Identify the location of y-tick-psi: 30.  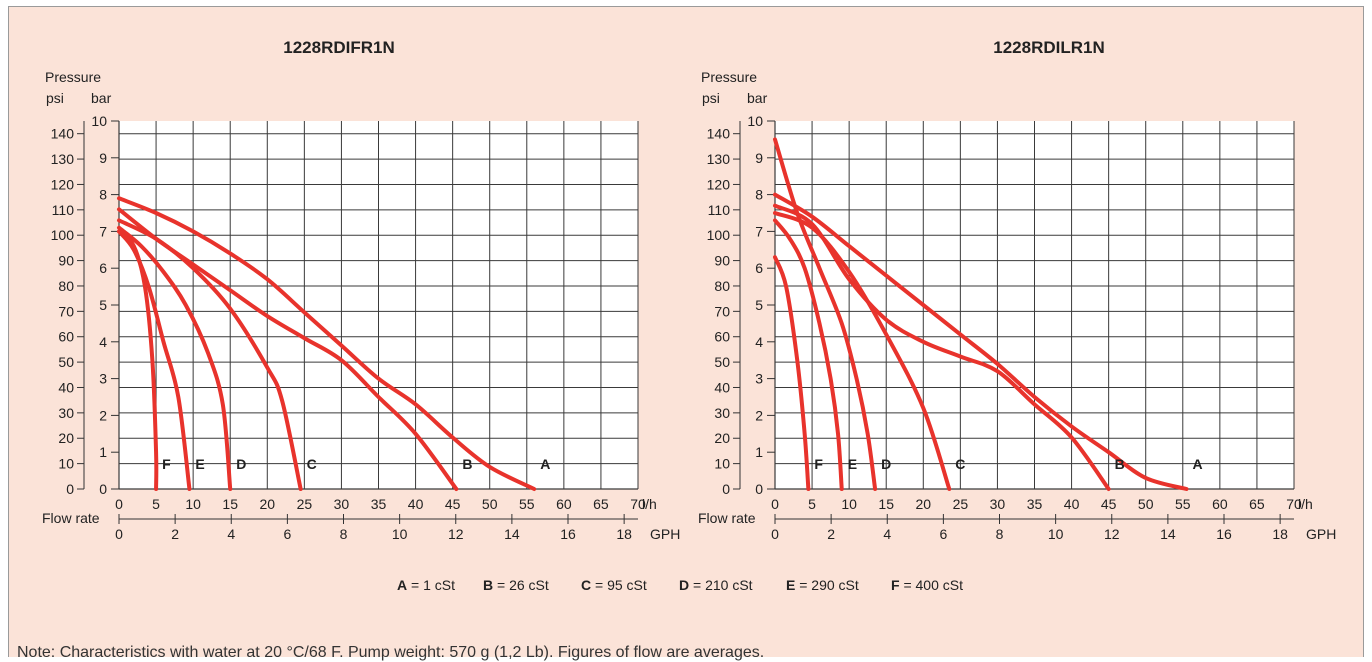
(722, 413).